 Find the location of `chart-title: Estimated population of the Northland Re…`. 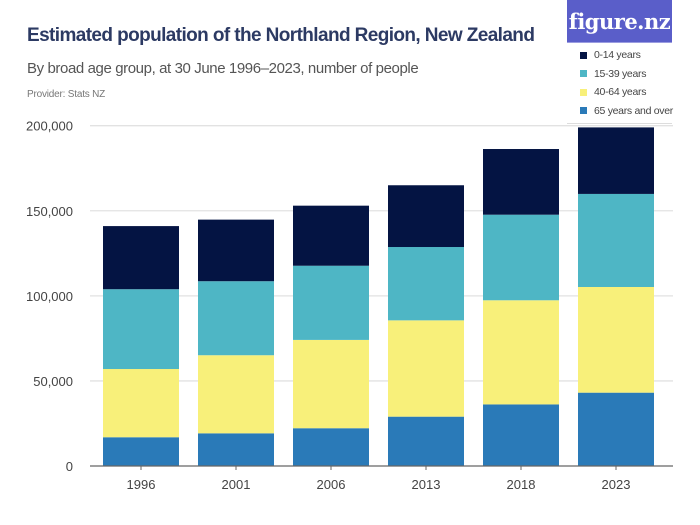

chart-title: Estimated population of the Northland Re… is located at coordinates (281, 35).